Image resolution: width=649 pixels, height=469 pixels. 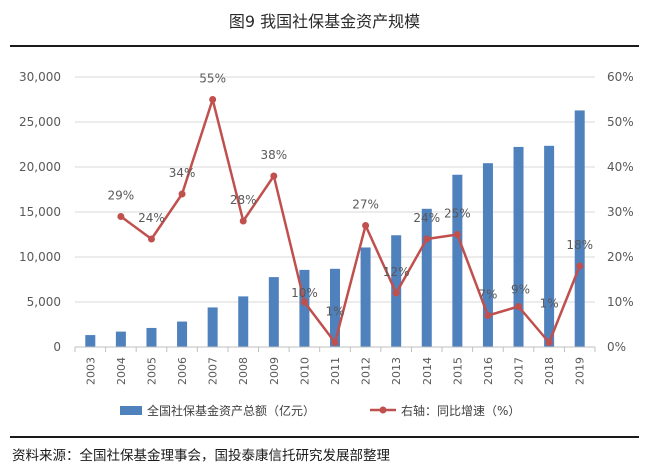 What do you see at coordinates (151, 239) in the screenshot?
I see `growth-point-2005` at bounding box center [151, 239].